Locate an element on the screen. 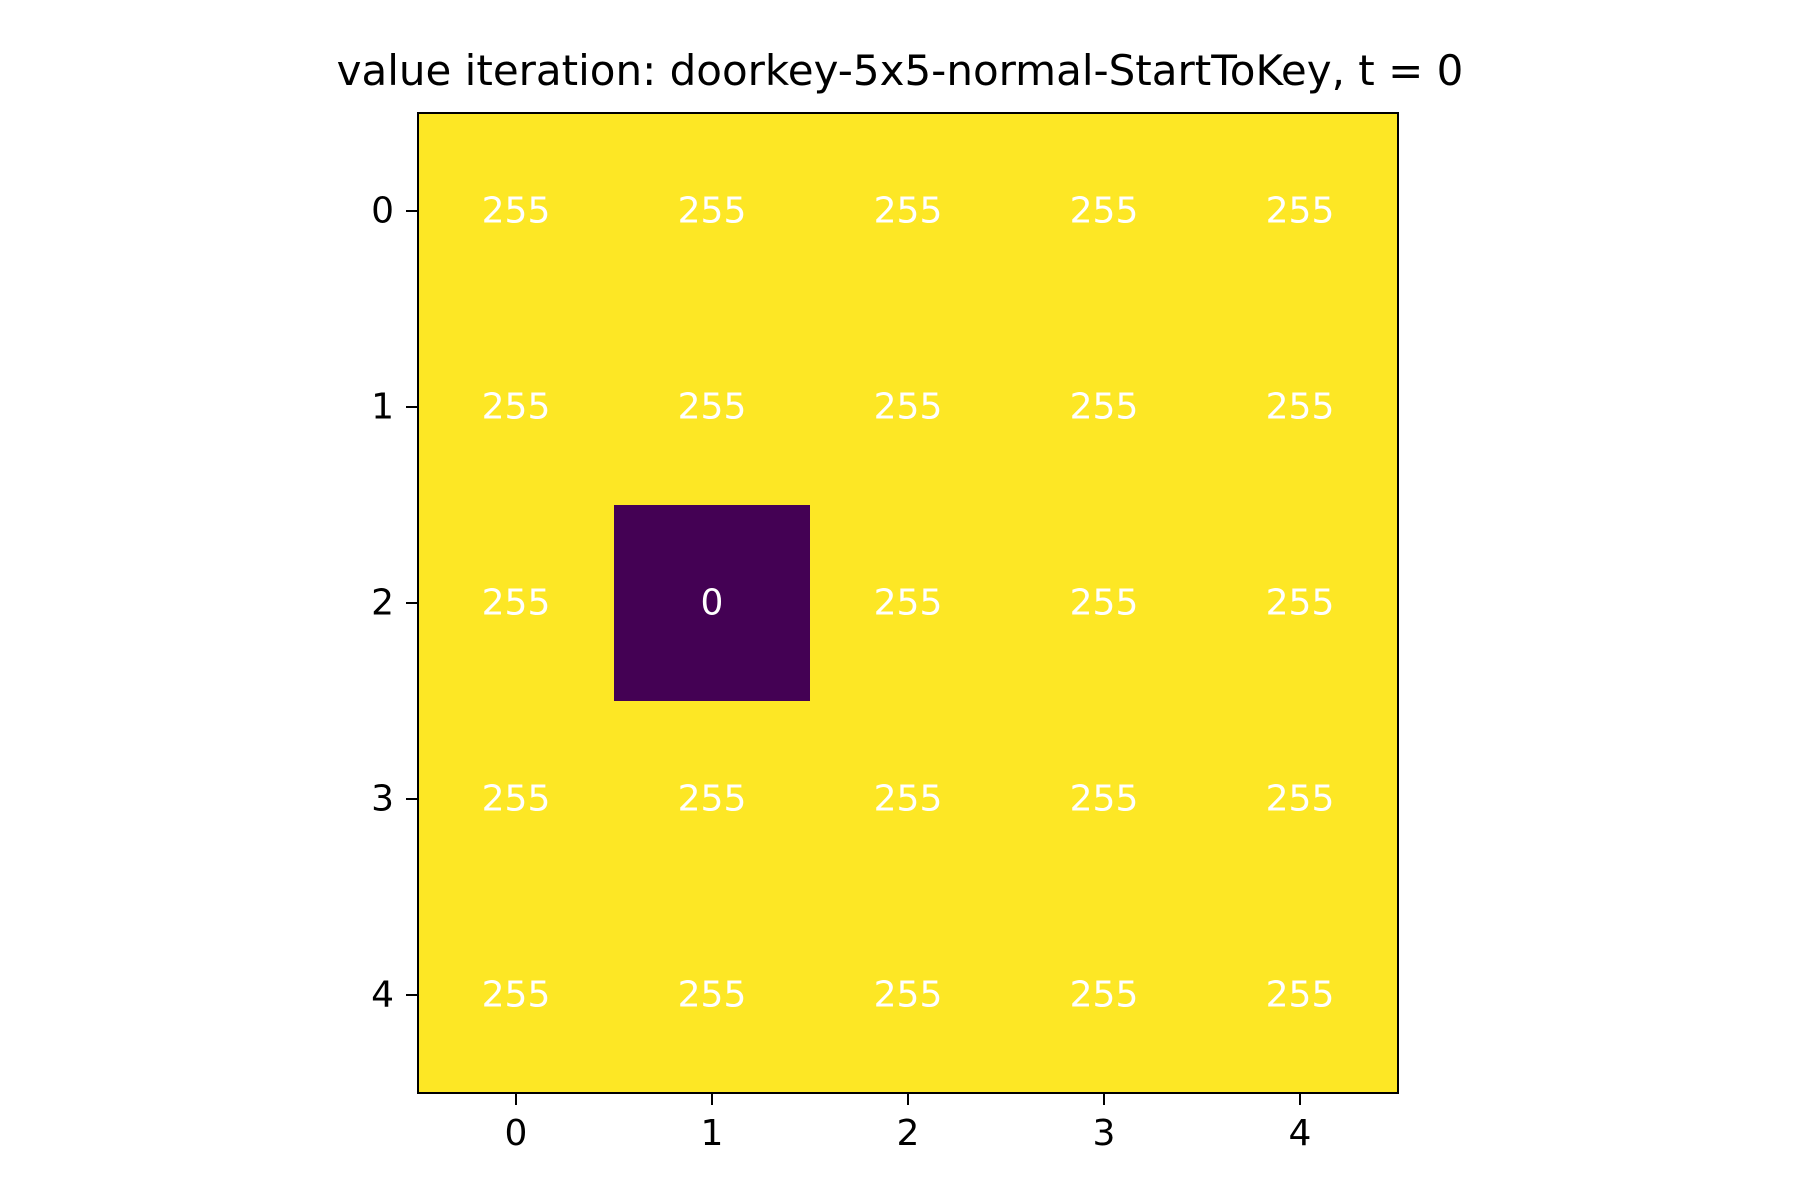 Image resolution: width=1800 pixels, height=1200 pixels. cell-value-label-r2-c1: 0 is located at coordinates (712, 603).